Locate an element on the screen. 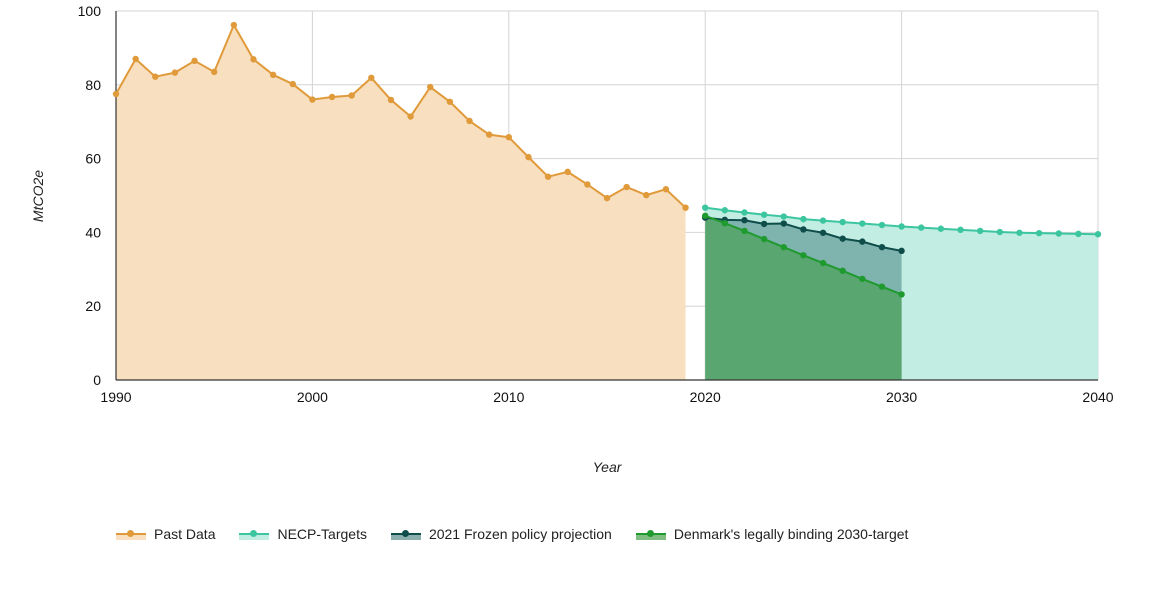  y-tick-label: 20 is located at coordinates (93, 306).